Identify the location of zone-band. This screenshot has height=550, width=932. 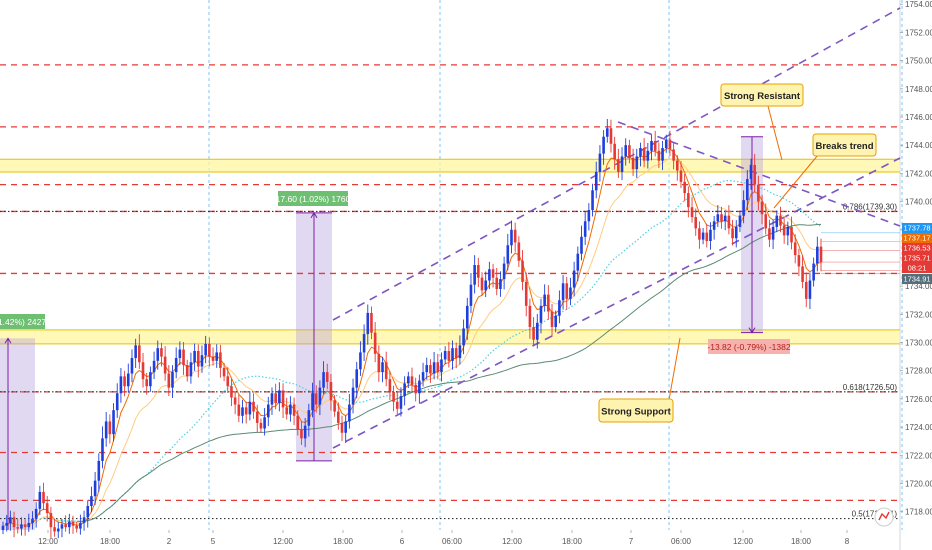
(450, 336).